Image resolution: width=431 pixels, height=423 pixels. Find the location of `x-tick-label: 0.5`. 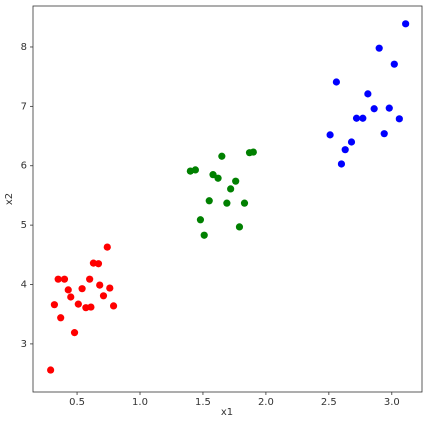

x-tick-label: 0.5 is located at coordinates (77, 402).